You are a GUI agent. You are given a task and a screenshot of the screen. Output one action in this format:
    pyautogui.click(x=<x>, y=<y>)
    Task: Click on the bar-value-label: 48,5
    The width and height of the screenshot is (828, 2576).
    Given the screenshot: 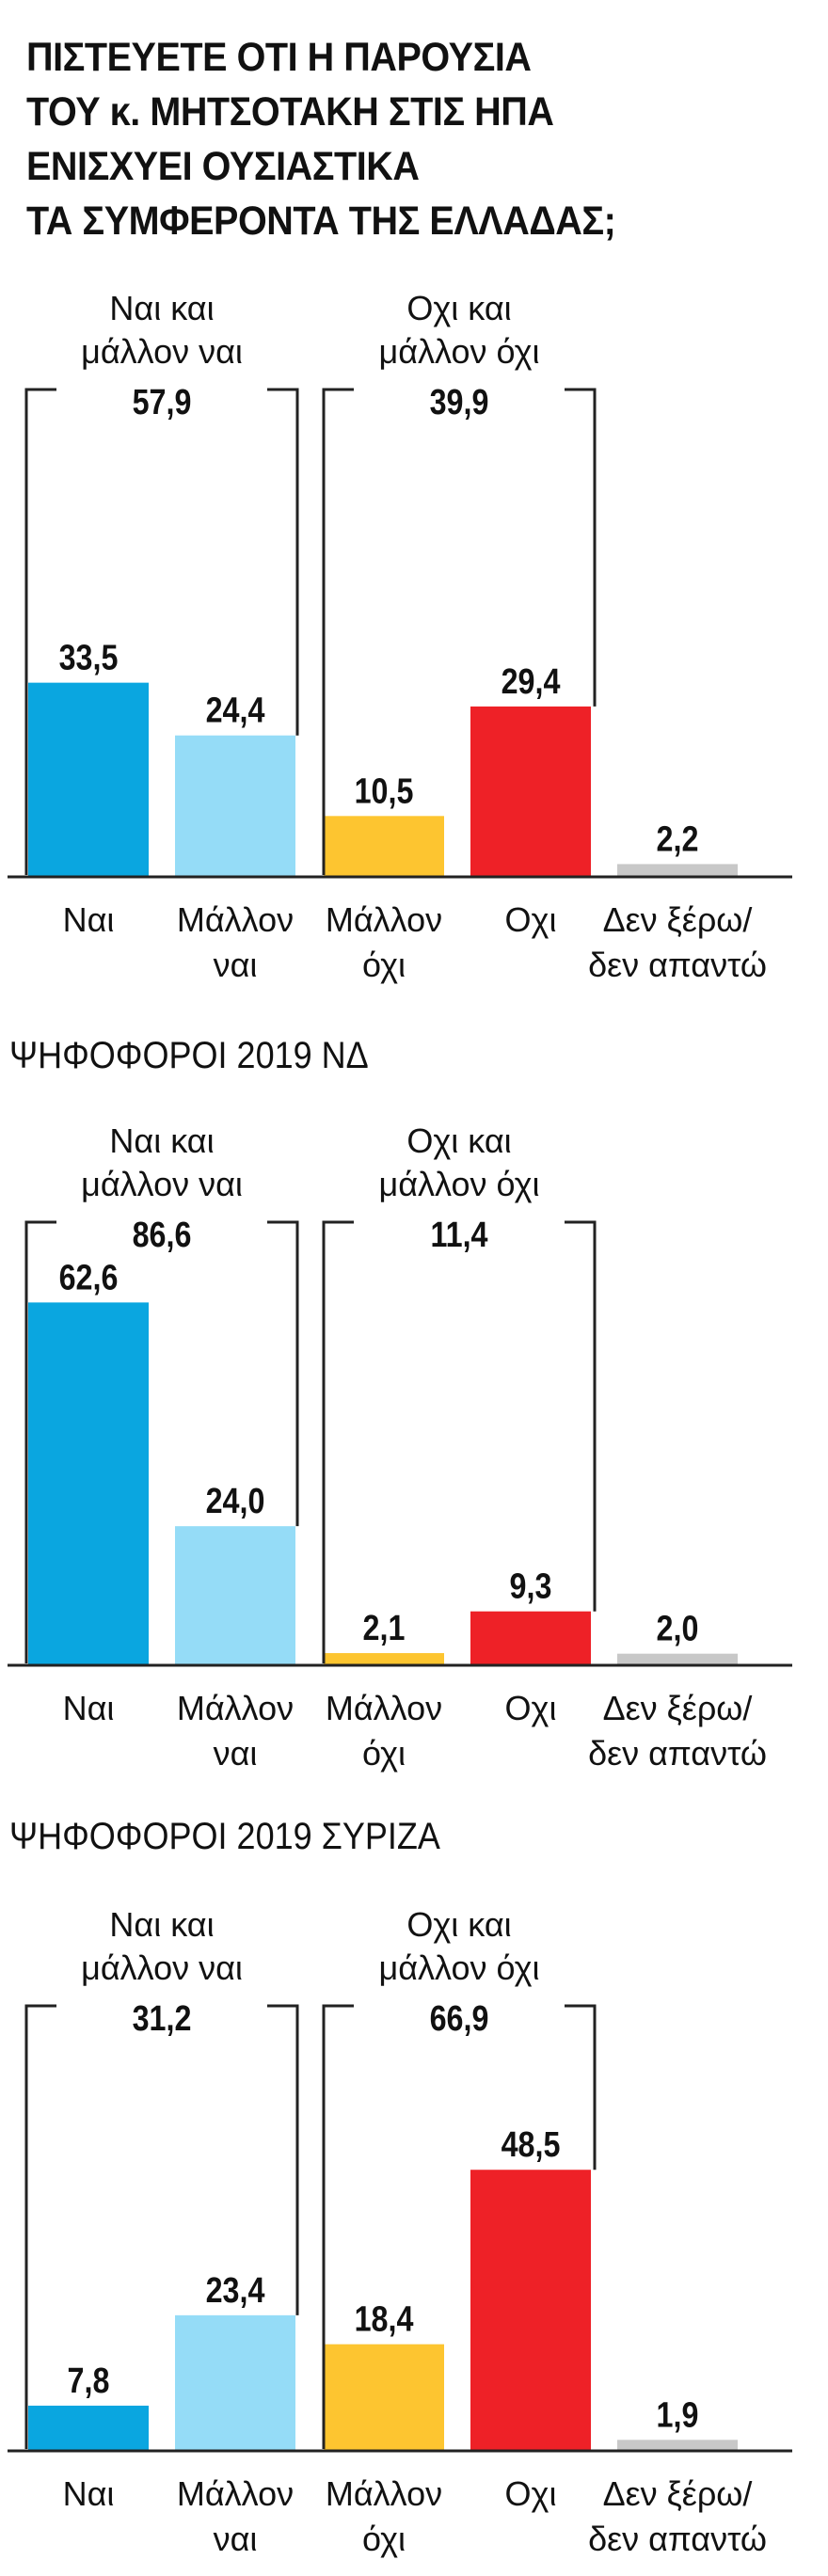 What is the action you would take?
    pyautogui.click(x=531, y=2145)
    